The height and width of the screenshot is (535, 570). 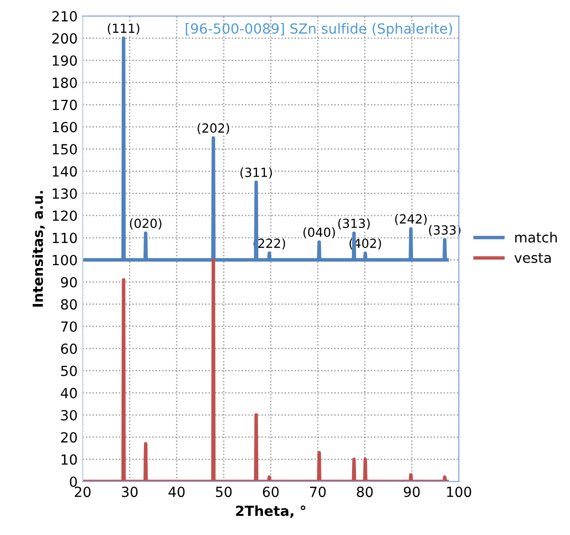 What do you see at coordinates (64, 216) in the screenshot?
I see `y-tick-label: 120` at bounding box center [64, 216].